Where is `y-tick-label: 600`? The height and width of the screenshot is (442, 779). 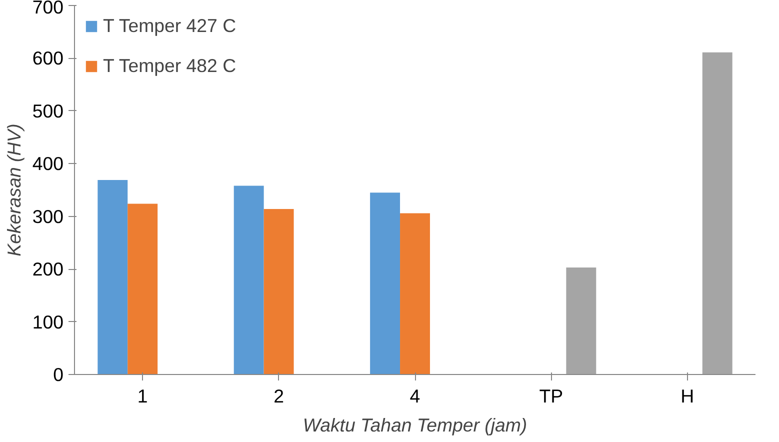
y-tick-label: 600 is located at coordinates (48, 58).